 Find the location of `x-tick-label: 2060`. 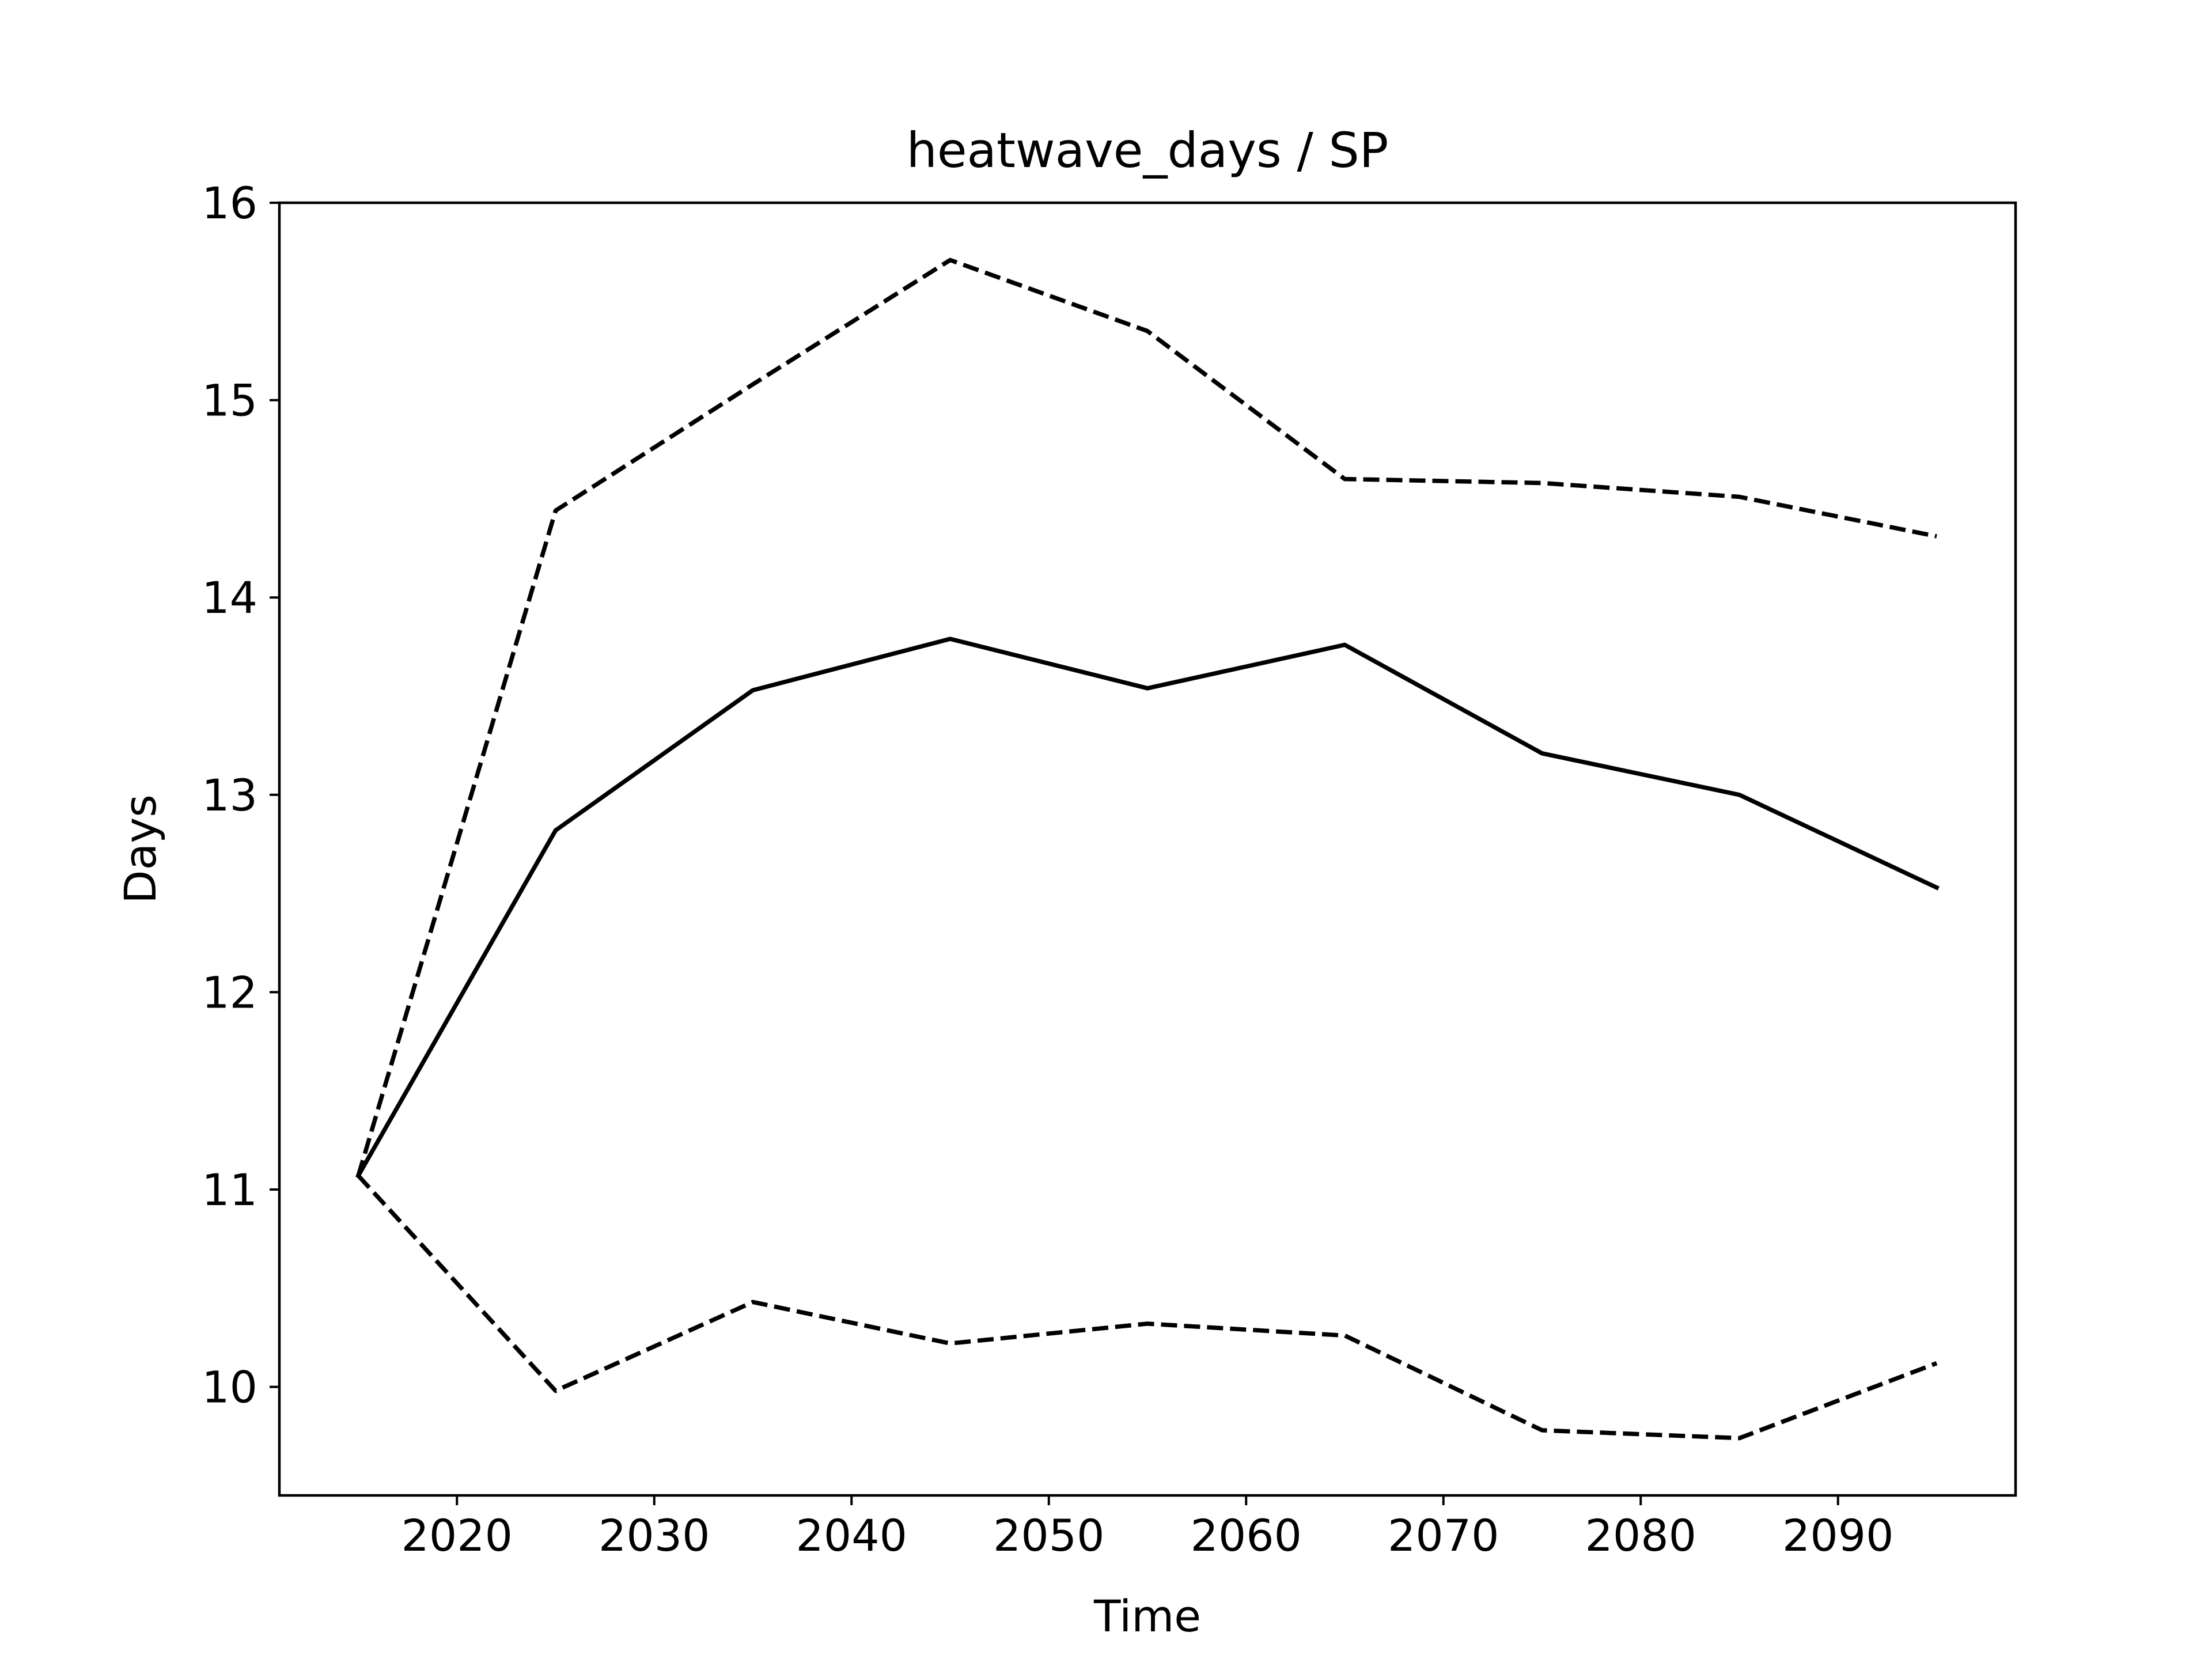

x-tick-label: 2060 is located at coordinates (1247, 1535).